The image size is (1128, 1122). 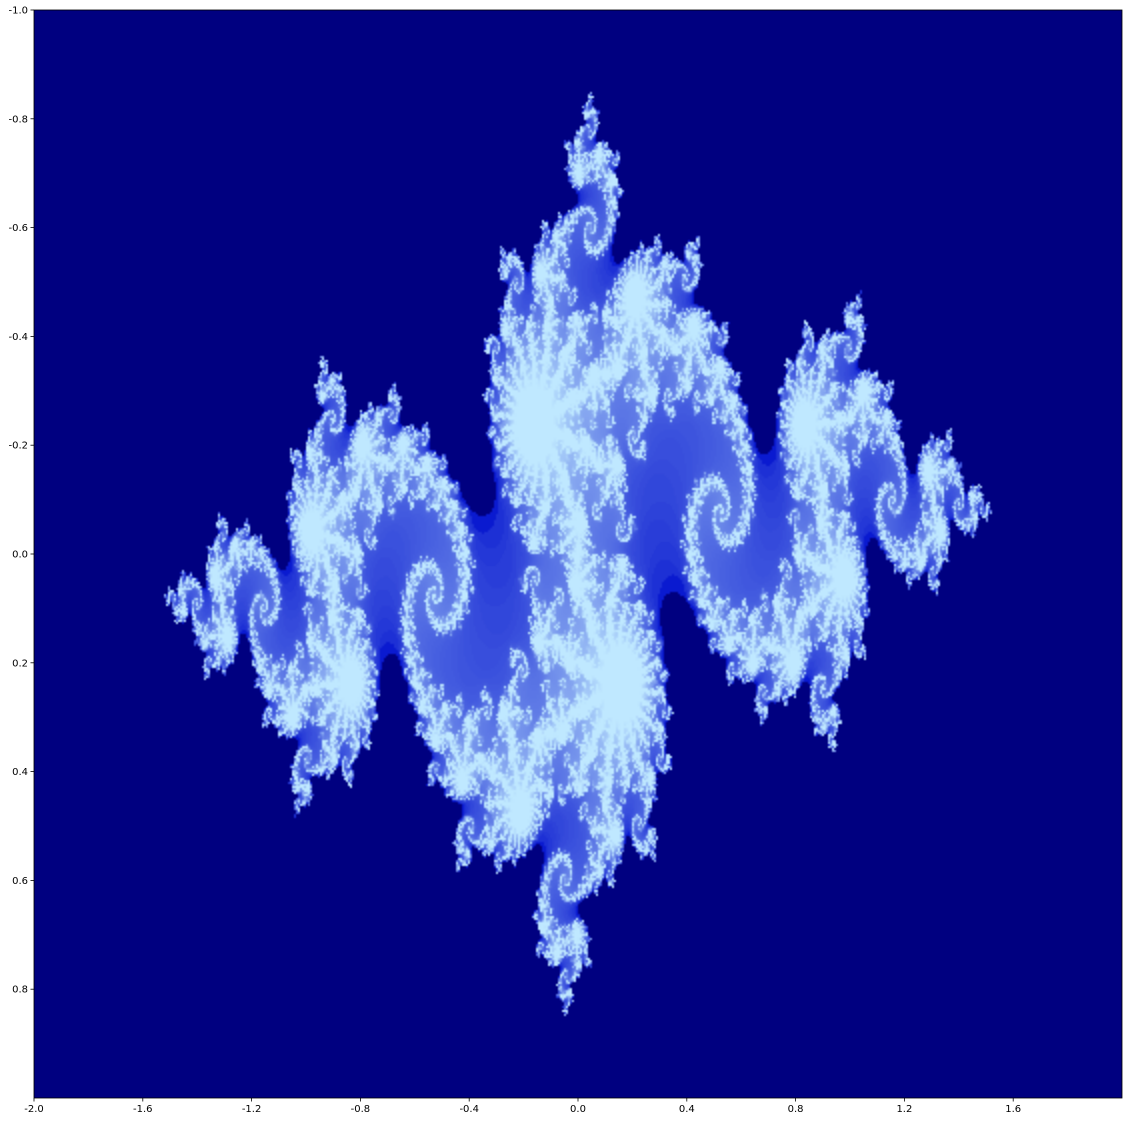 I want to click on y-tick-label: 0.0, so click(x=20, y=555).